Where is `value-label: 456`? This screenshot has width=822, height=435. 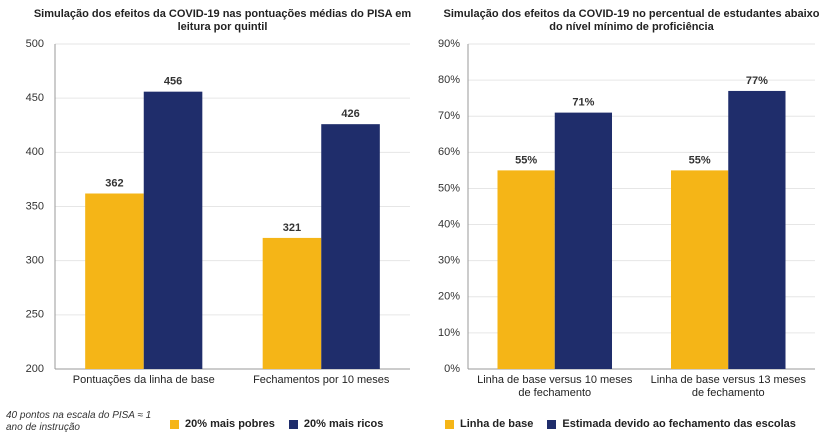
value-label: 456 is located at coordinates (173, 82).